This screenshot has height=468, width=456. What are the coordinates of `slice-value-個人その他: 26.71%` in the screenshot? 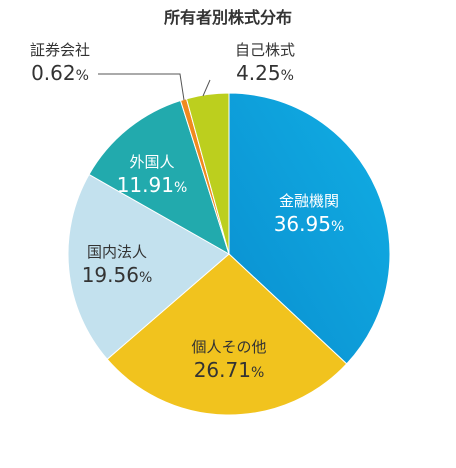 It's located at (229, 370).